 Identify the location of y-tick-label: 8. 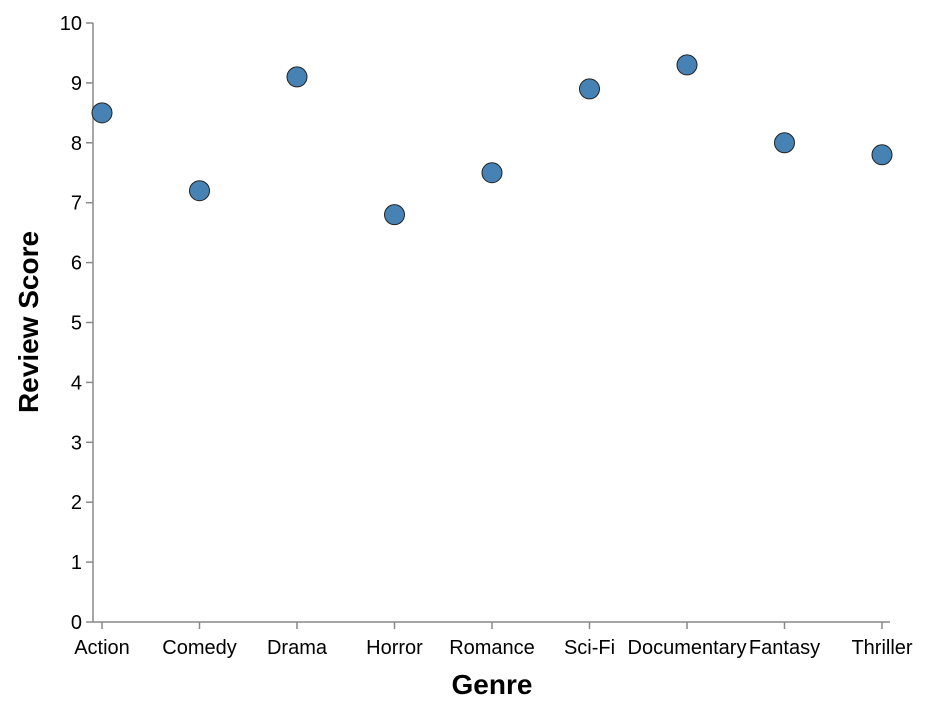
(76, 144).